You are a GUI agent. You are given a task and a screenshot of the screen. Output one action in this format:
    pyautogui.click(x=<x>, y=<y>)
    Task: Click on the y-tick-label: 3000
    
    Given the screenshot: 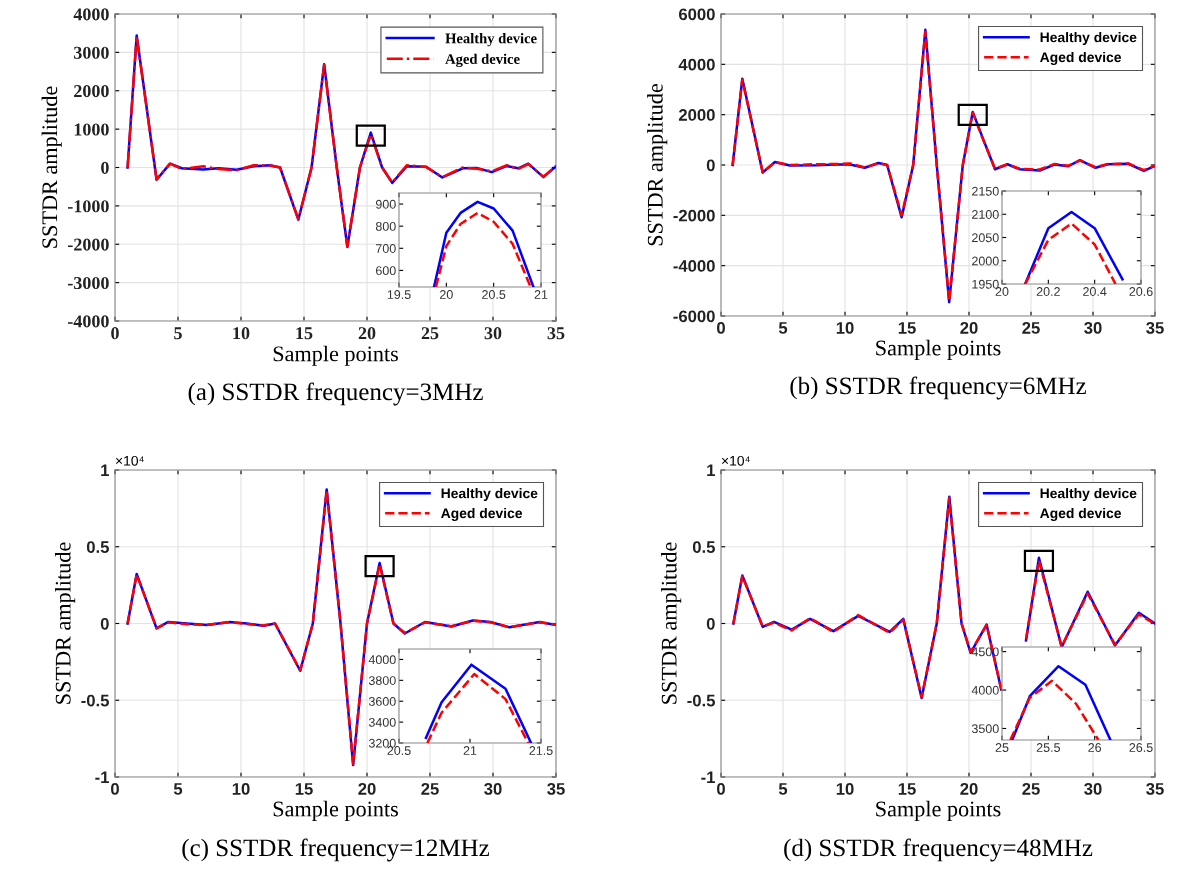 What is the action you would take?
    pyautogui.click(x=91, y=52)
    